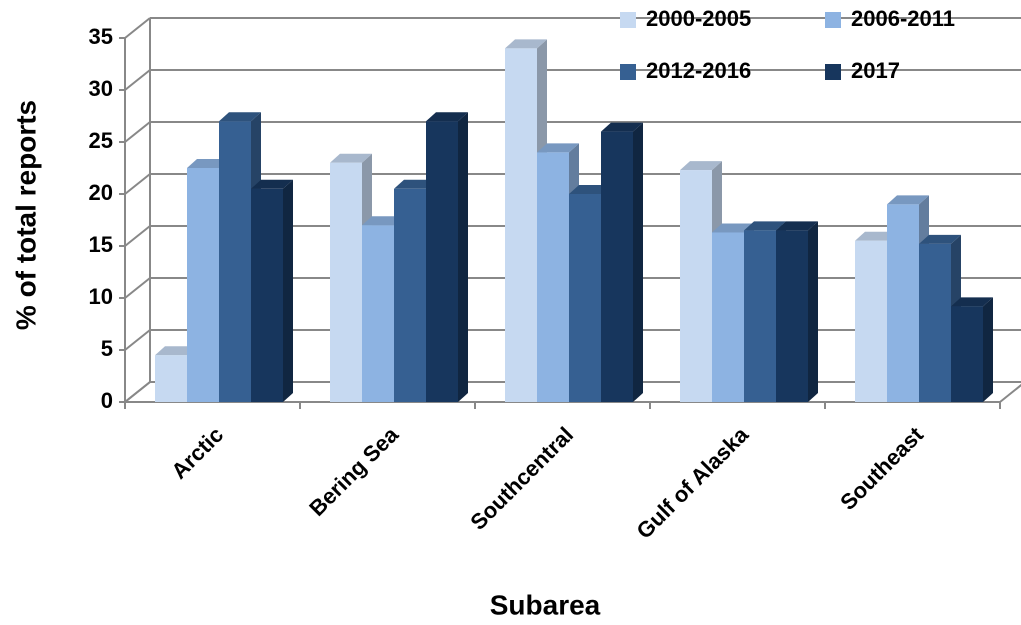  I want to click on floor-edge, so click(1010, 393).